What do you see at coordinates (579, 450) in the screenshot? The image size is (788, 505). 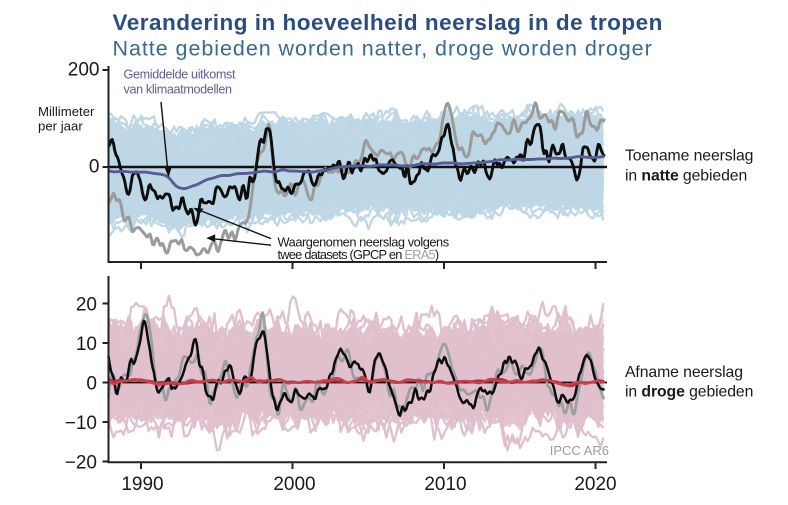 I see `svg-text: IPCC AR6` at bounding box center [579, 450].